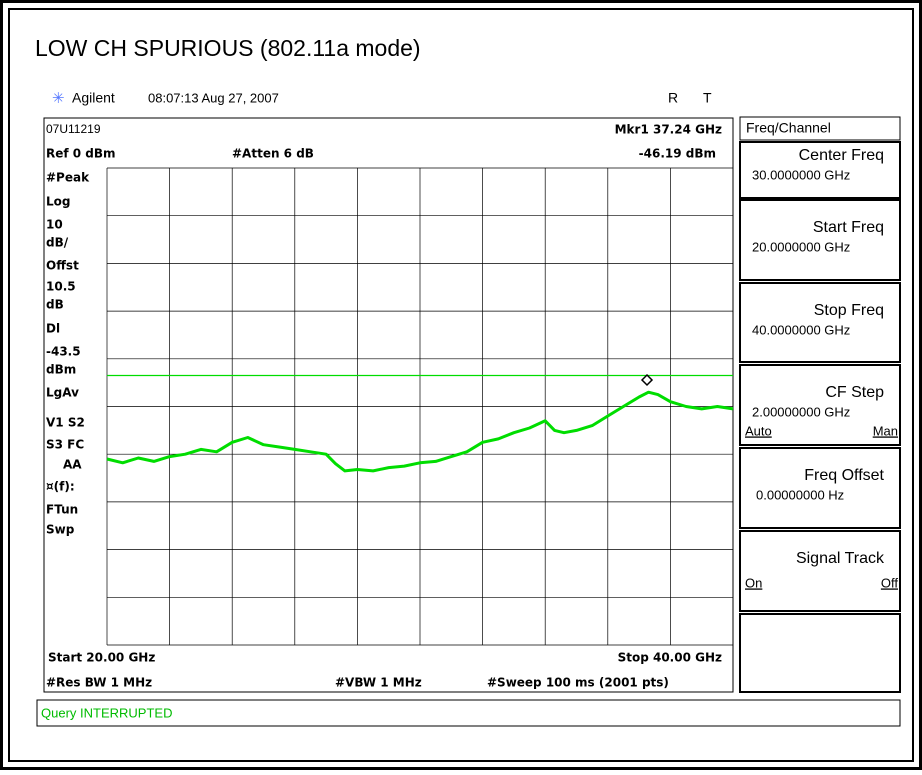  Describe the element at coordinates (885, 430) in the screenshot. I see `softkey-option: Man` at that location.